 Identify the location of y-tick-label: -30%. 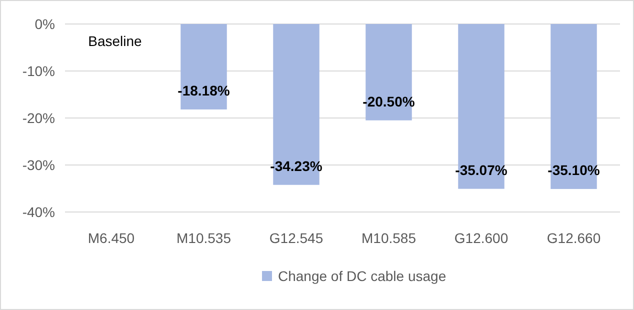
(38, 165).